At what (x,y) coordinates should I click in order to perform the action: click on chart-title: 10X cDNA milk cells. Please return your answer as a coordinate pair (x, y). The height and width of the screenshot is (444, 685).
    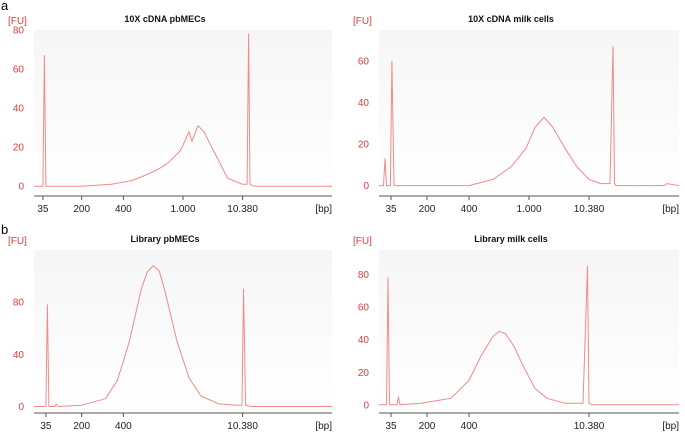
    Looking at the image, I should click on (511, 19).